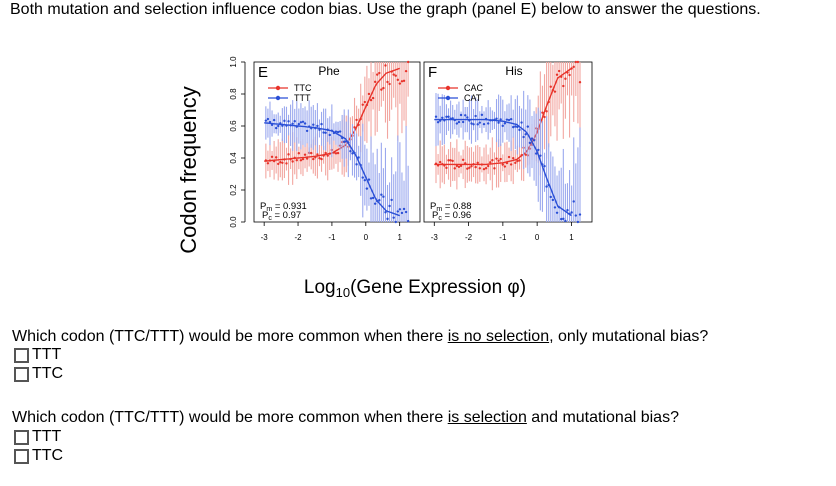  Describe the element at coordinates (329, 71) in the screenshot. I see `amino-acid-label: Phe` at that location.